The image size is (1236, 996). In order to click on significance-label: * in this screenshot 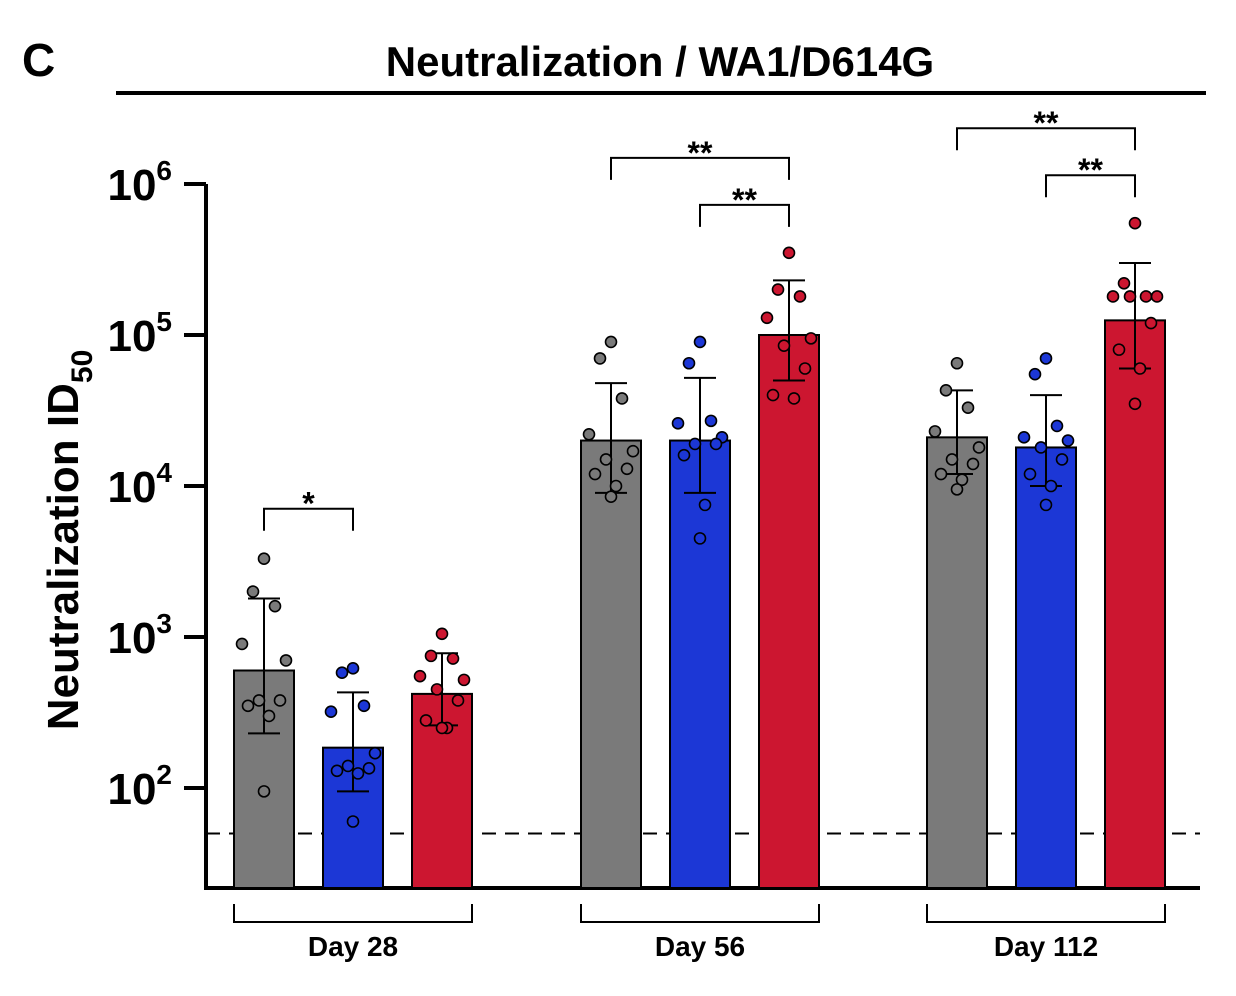, I will do `click(308, 504)`.